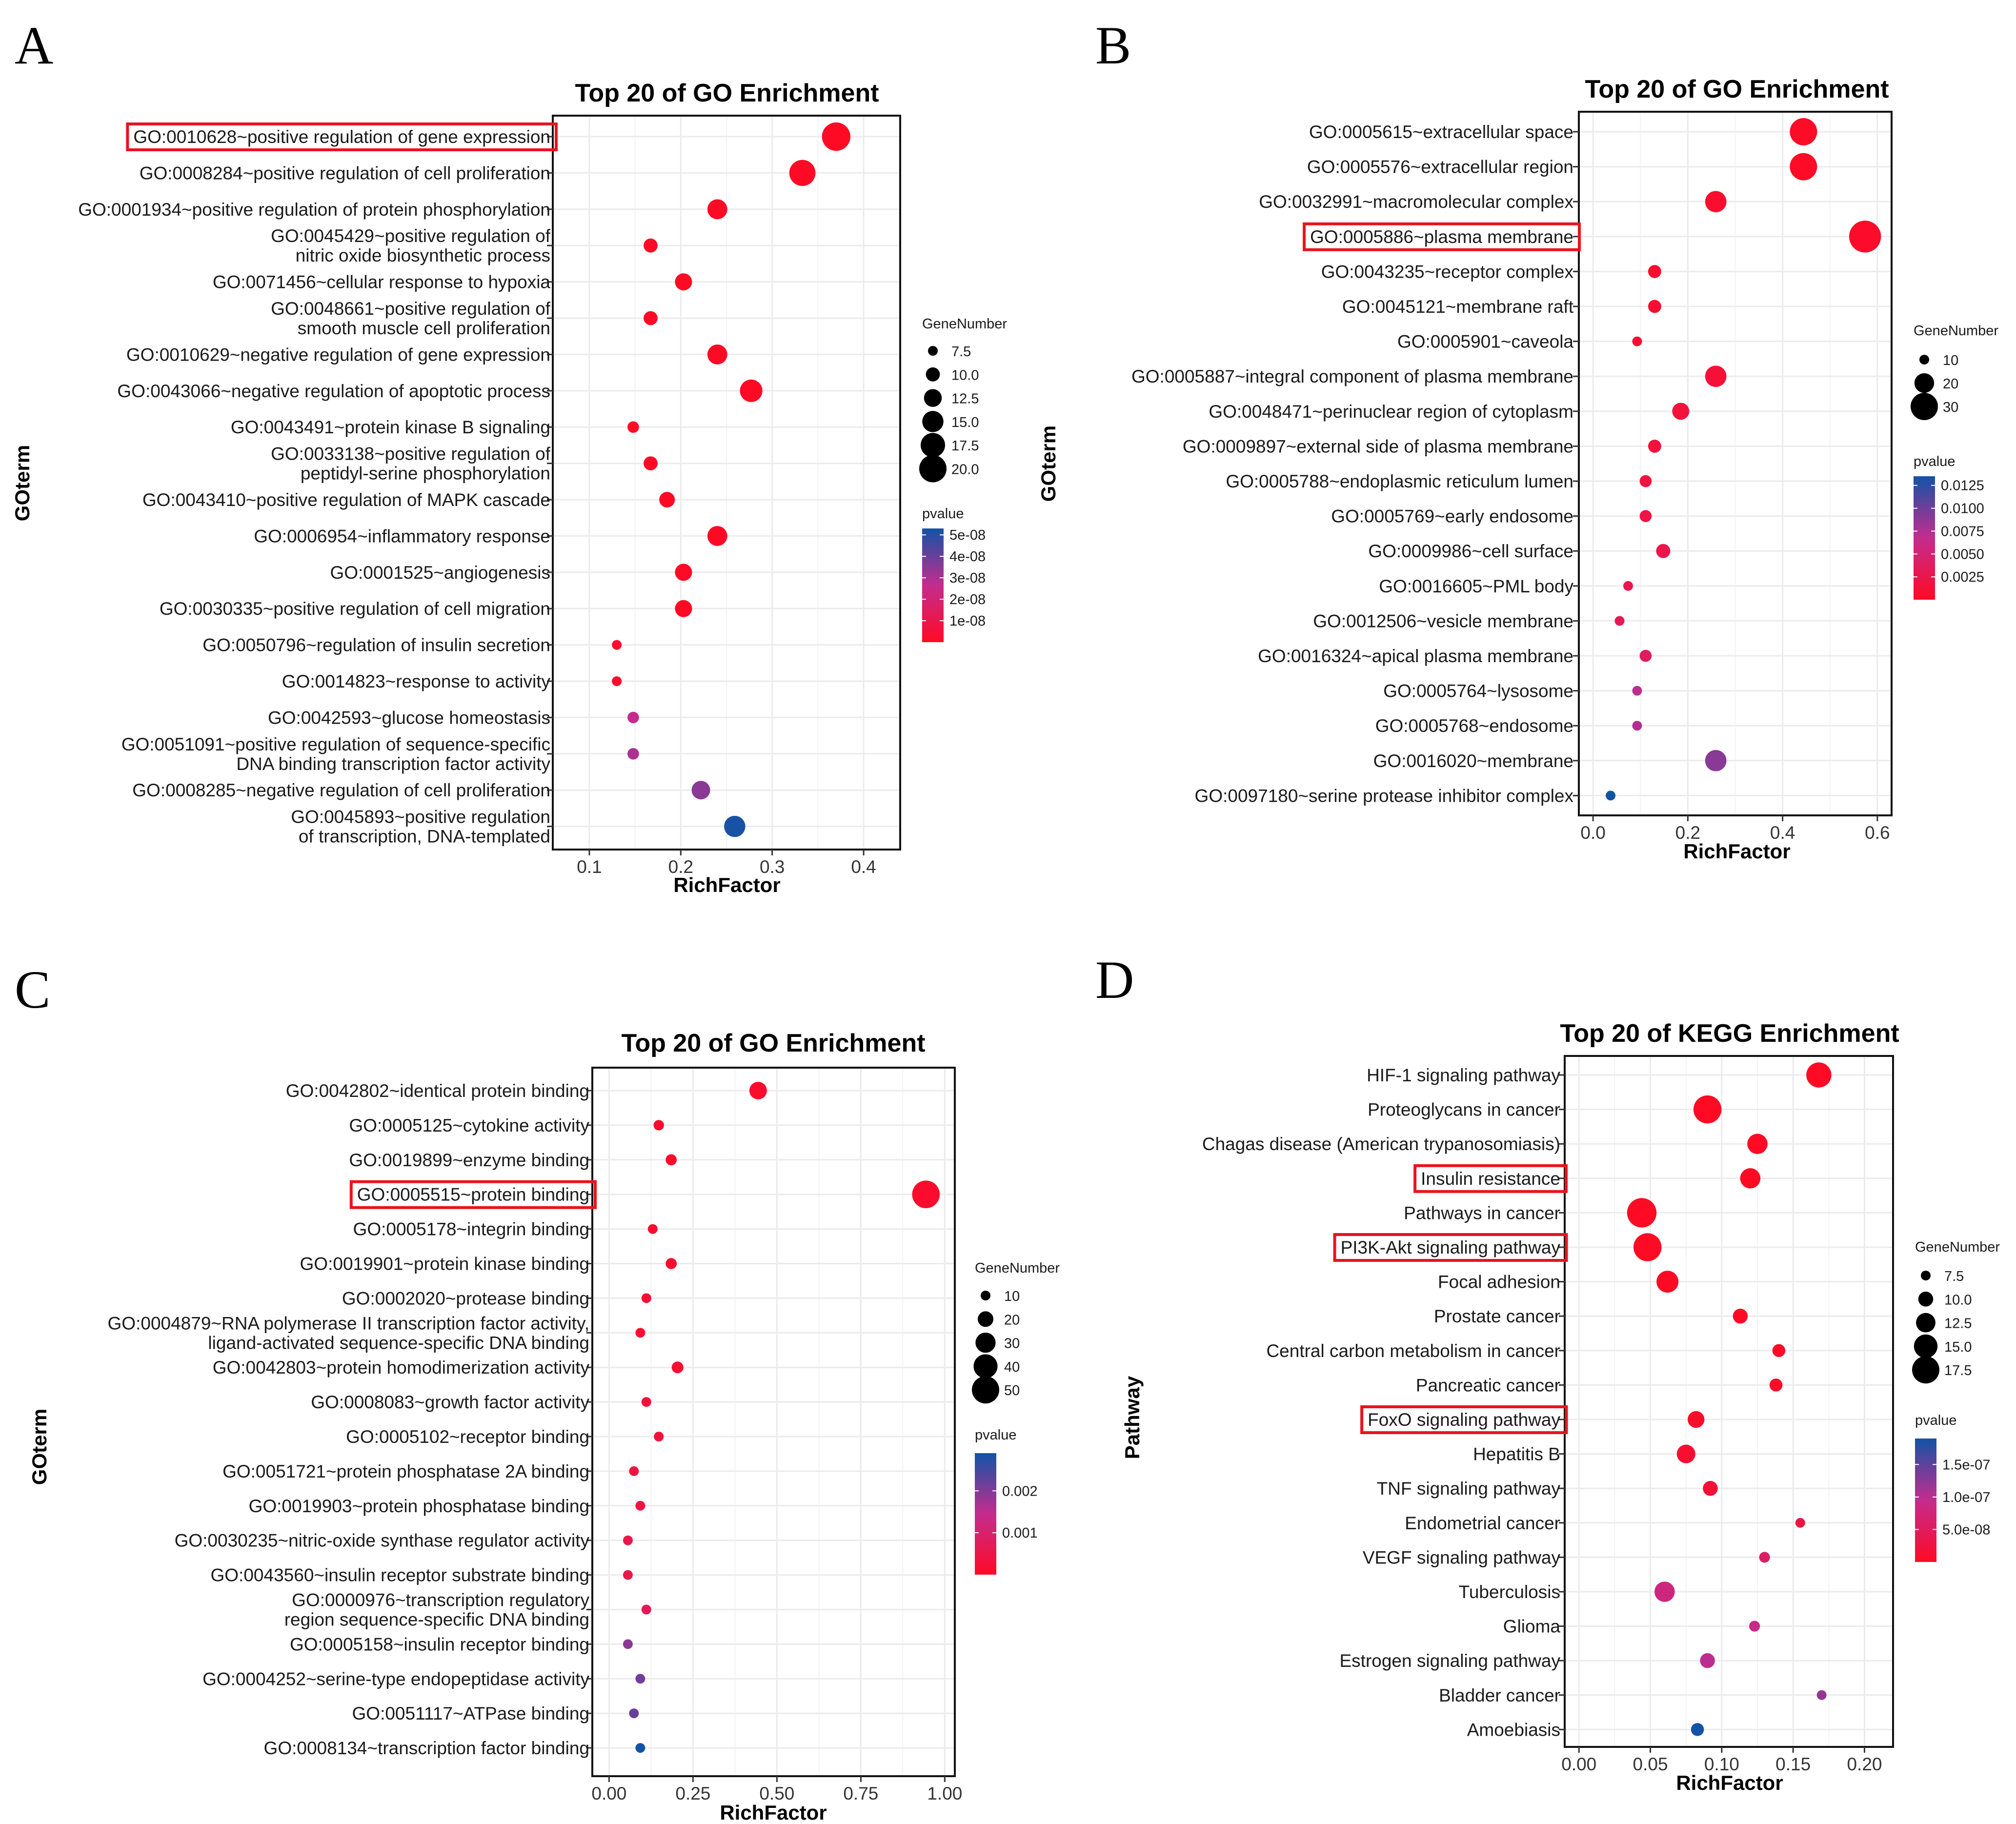 The height and width of the screenshot is (1824, 2016). I want to click on color-legend-label: 2e-08, so click(967, 600).